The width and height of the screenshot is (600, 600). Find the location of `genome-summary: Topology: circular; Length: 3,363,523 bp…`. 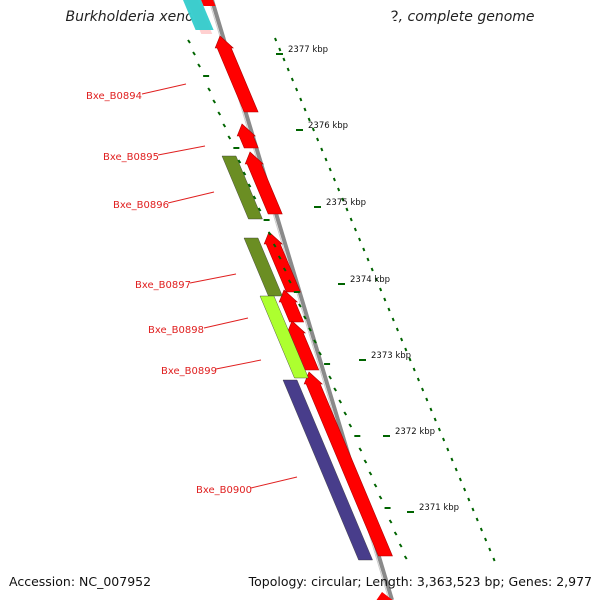

genome-summary: Topology: circular; Length: 3,363,523 bp… is located at coordinates (420, 581).